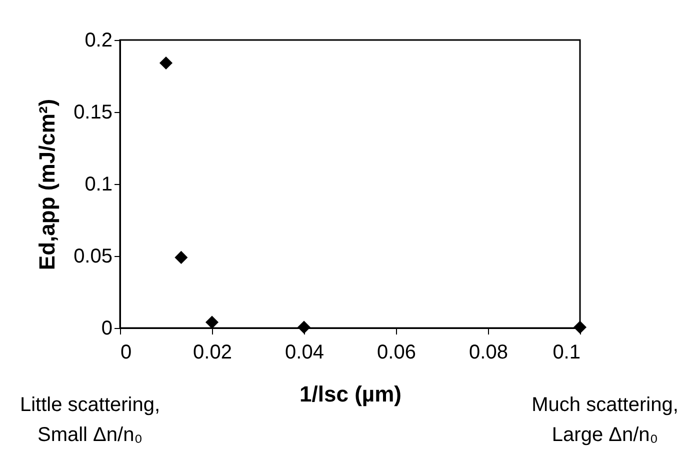  I want to click on y-axis-title: Ed,app (mJ/cm²), so click(47, 184).